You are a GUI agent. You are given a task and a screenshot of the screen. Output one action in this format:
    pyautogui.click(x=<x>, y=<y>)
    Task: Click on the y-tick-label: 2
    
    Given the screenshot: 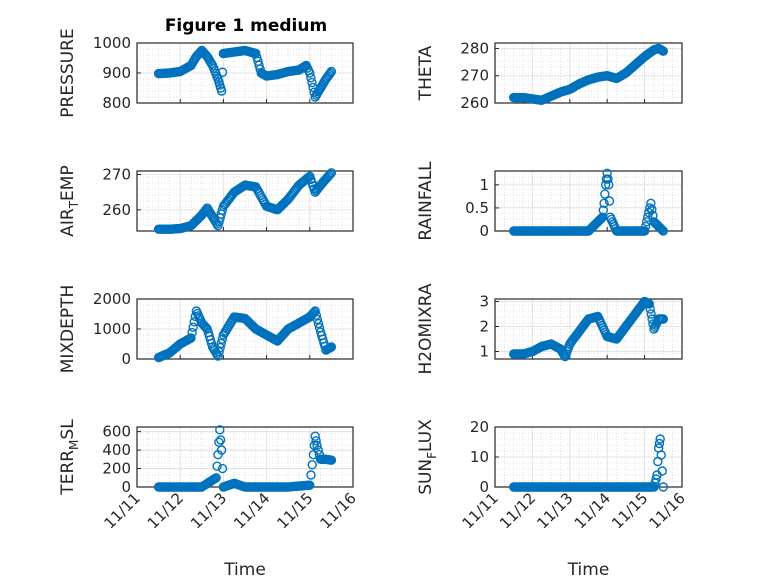 What is the action you would take?
    pyautogui.click(x=484, y=327)
    